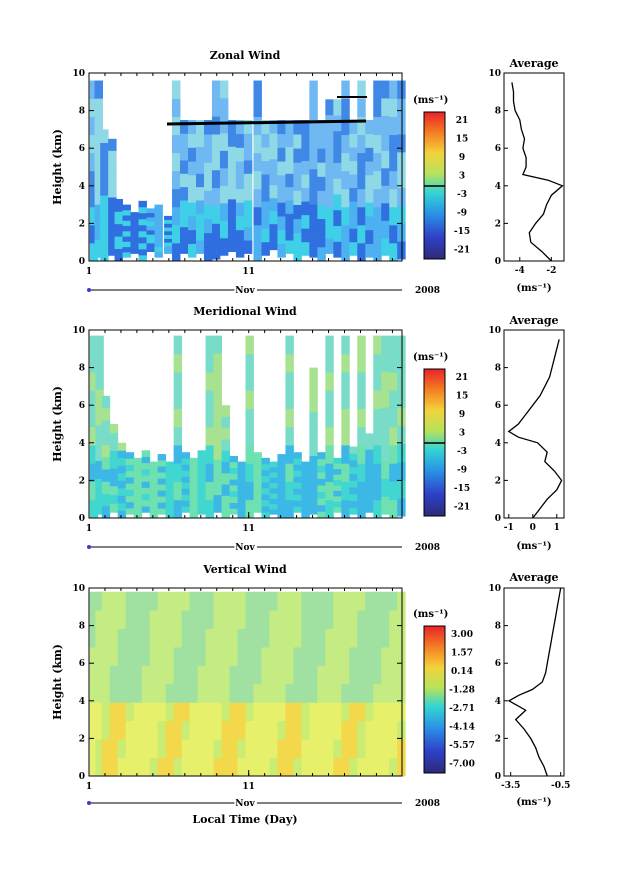 This screenshot has height=876, width=621. I want to click on zonal-column, so click(257, 171).